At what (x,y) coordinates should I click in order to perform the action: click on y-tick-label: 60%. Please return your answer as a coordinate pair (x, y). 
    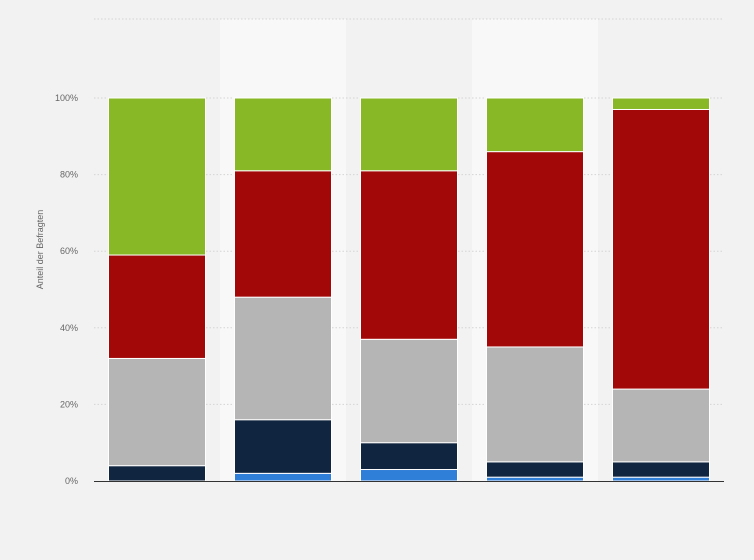
    Looking at the image, I should click on (69, 251).